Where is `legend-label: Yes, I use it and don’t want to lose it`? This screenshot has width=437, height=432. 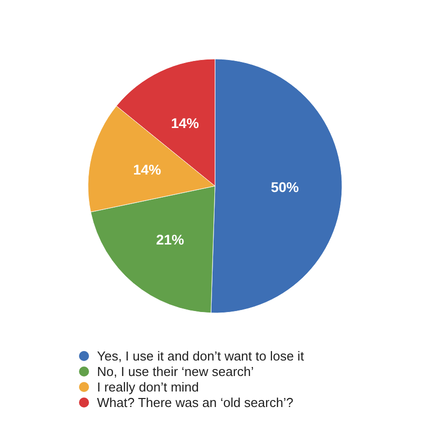
legend-label: Yes, I use it and don’t want to lose it is located at coordinates (200, 356).